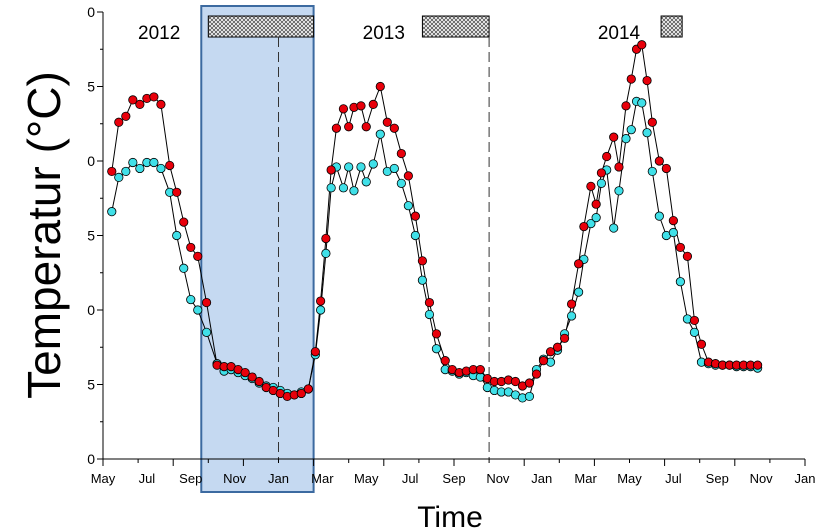  I want to click on labels-layer: 2012 2013 2014, so click(389, 33).